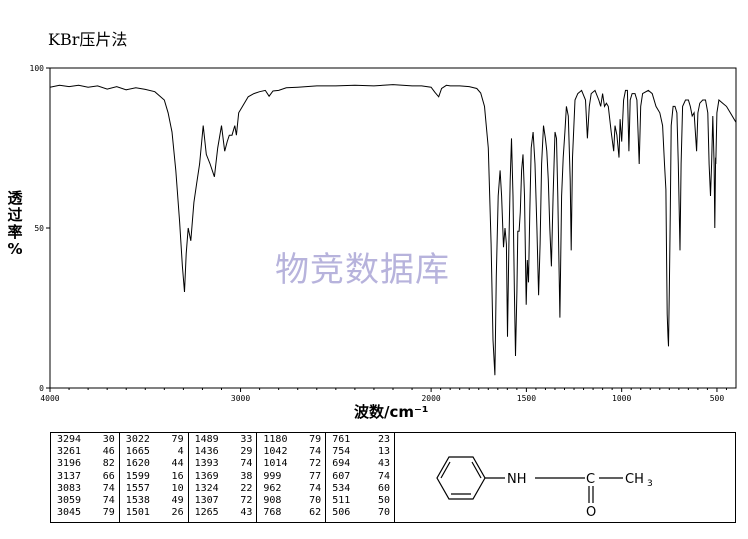 The width and height of the screenshot is (748, 539). Describe the element at coordinates (137, 476) in the screenshot. I see `peak-wavenumber: 1599` at that location.